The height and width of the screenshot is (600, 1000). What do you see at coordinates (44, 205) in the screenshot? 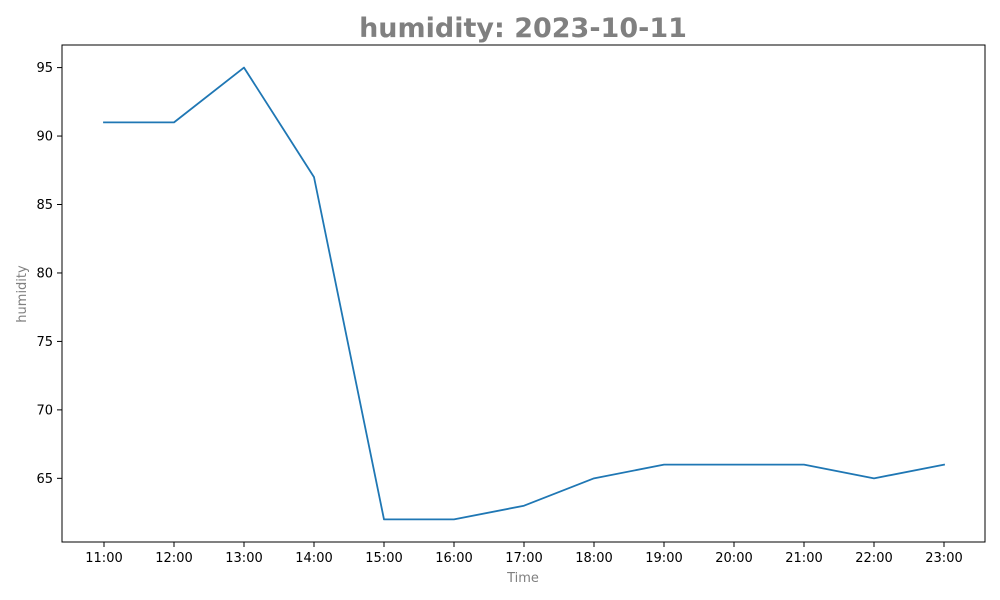
I see `y-tick-label: 85` at bounding box center [44, 205].